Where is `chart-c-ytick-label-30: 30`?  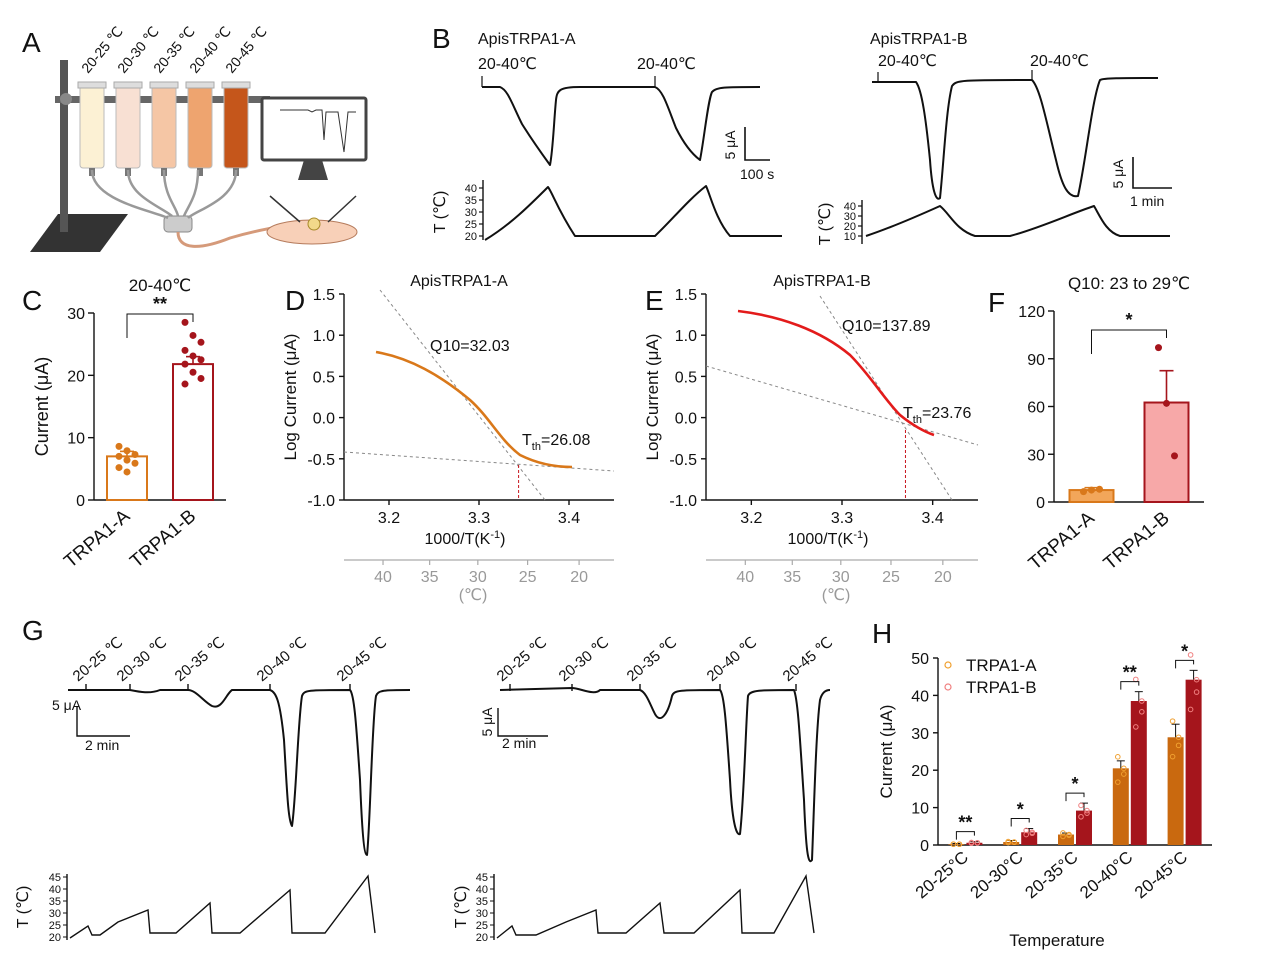 chart-c-ytick-label-30: 30 is located at coordinates (76, 314).